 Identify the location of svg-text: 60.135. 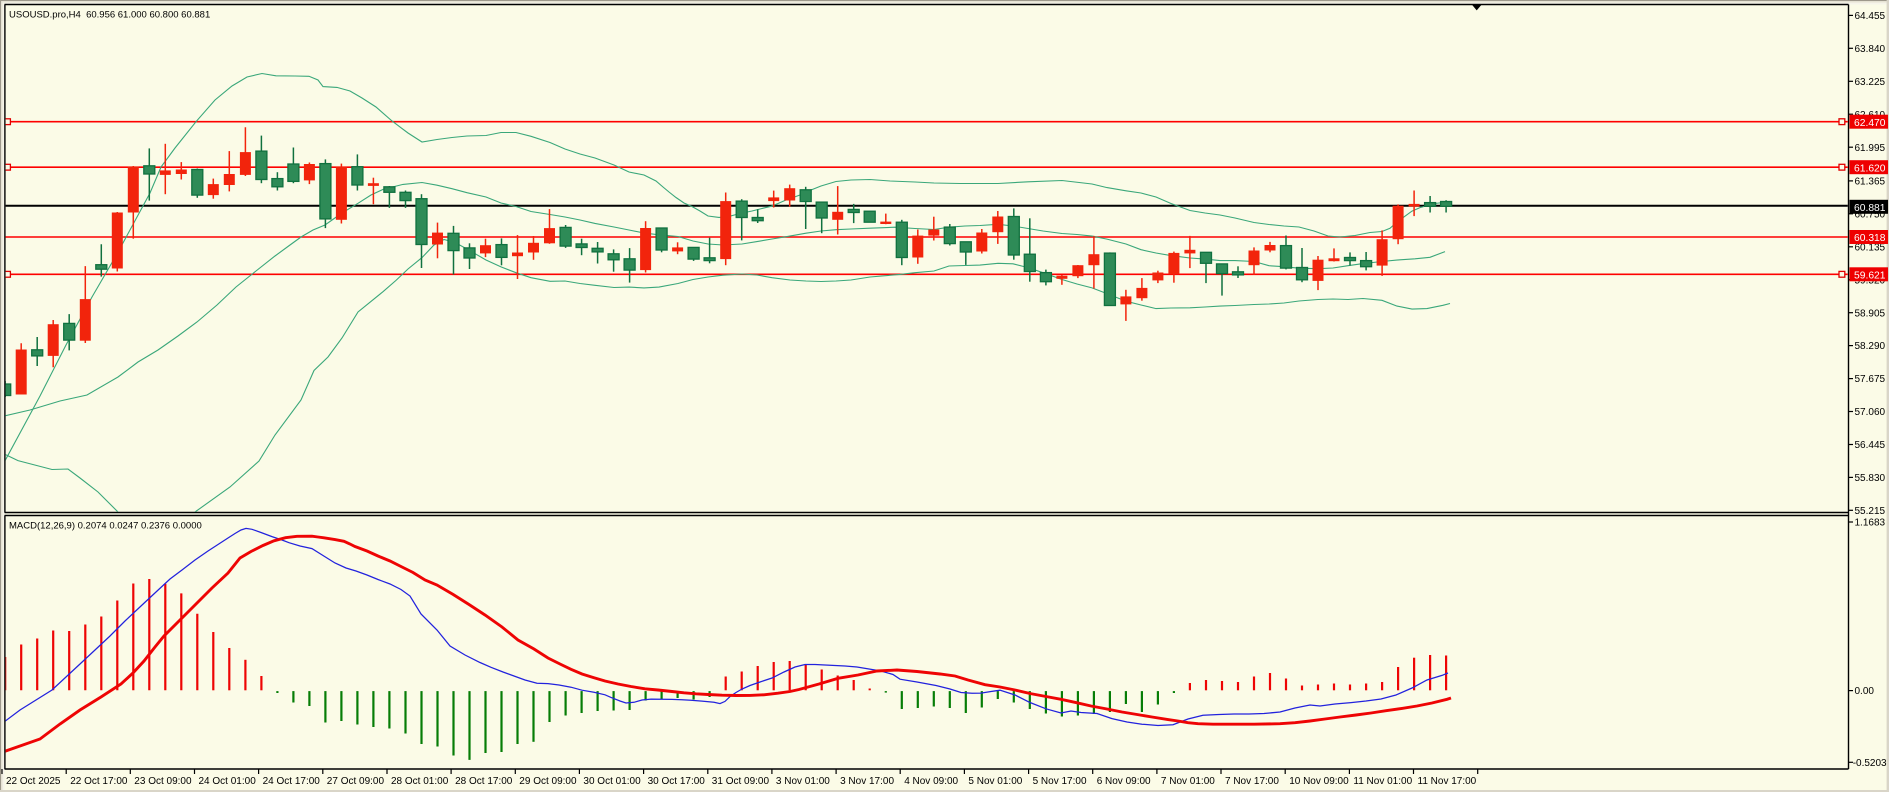
(1870, 247).